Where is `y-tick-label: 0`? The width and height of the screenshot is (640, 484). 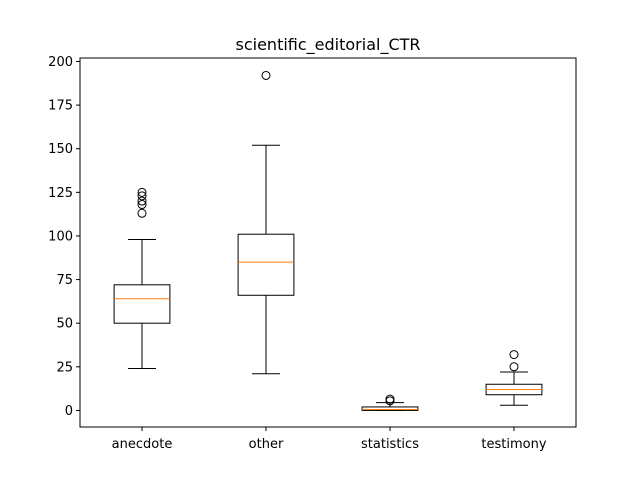
y-tick-label: 0 is located at coordinates (69, 411).